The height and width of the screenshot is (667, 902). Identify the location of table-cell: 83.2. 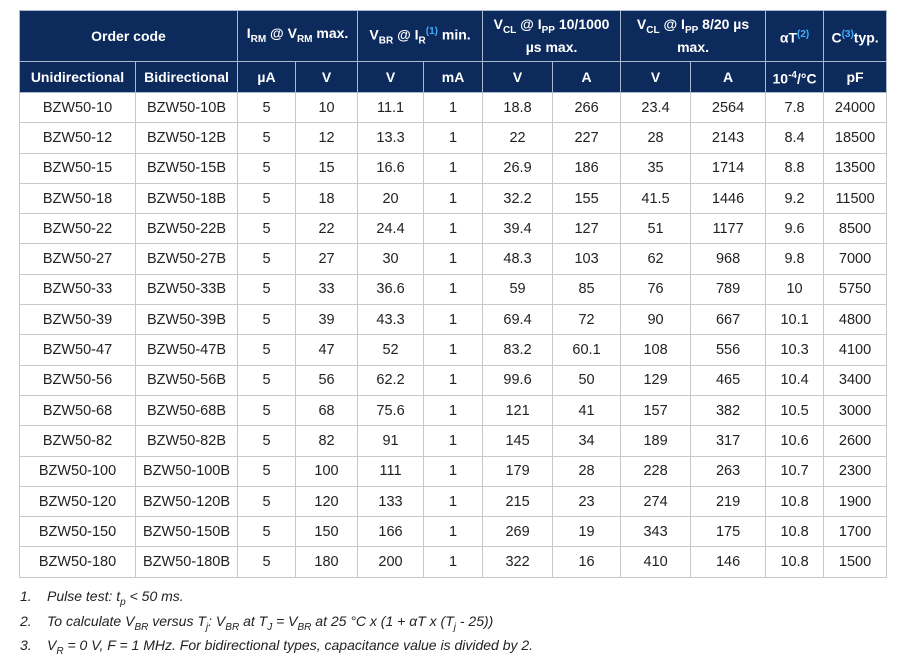
(518, 350).